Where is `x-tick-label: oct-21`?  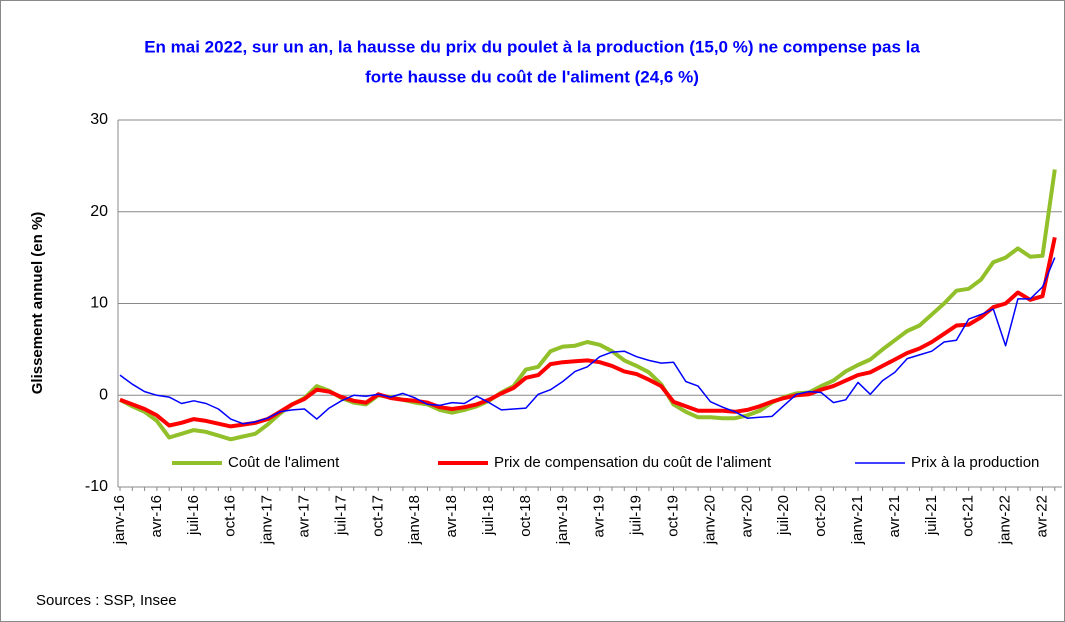 x-tick-label: oct-21 is located at coordinates (968, 516).